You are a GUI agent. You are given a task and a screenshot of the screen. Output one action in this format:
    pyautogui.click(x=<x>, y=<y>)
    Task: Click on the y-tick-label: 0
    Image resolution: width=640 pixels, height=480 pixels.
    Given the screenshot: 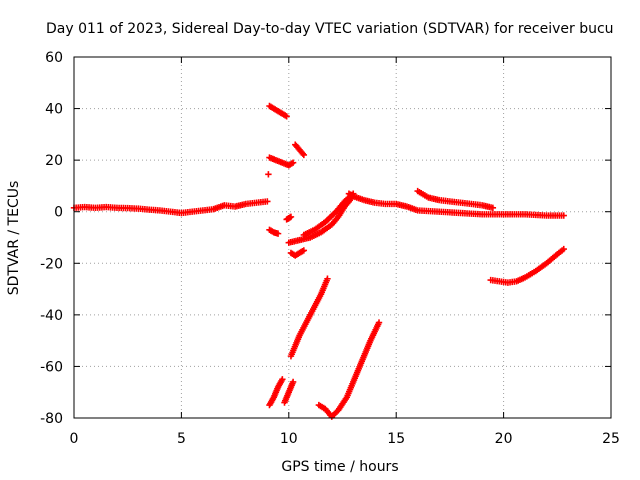 What is the action you would take?
    pyautogui.click(x=58, y=213)
    